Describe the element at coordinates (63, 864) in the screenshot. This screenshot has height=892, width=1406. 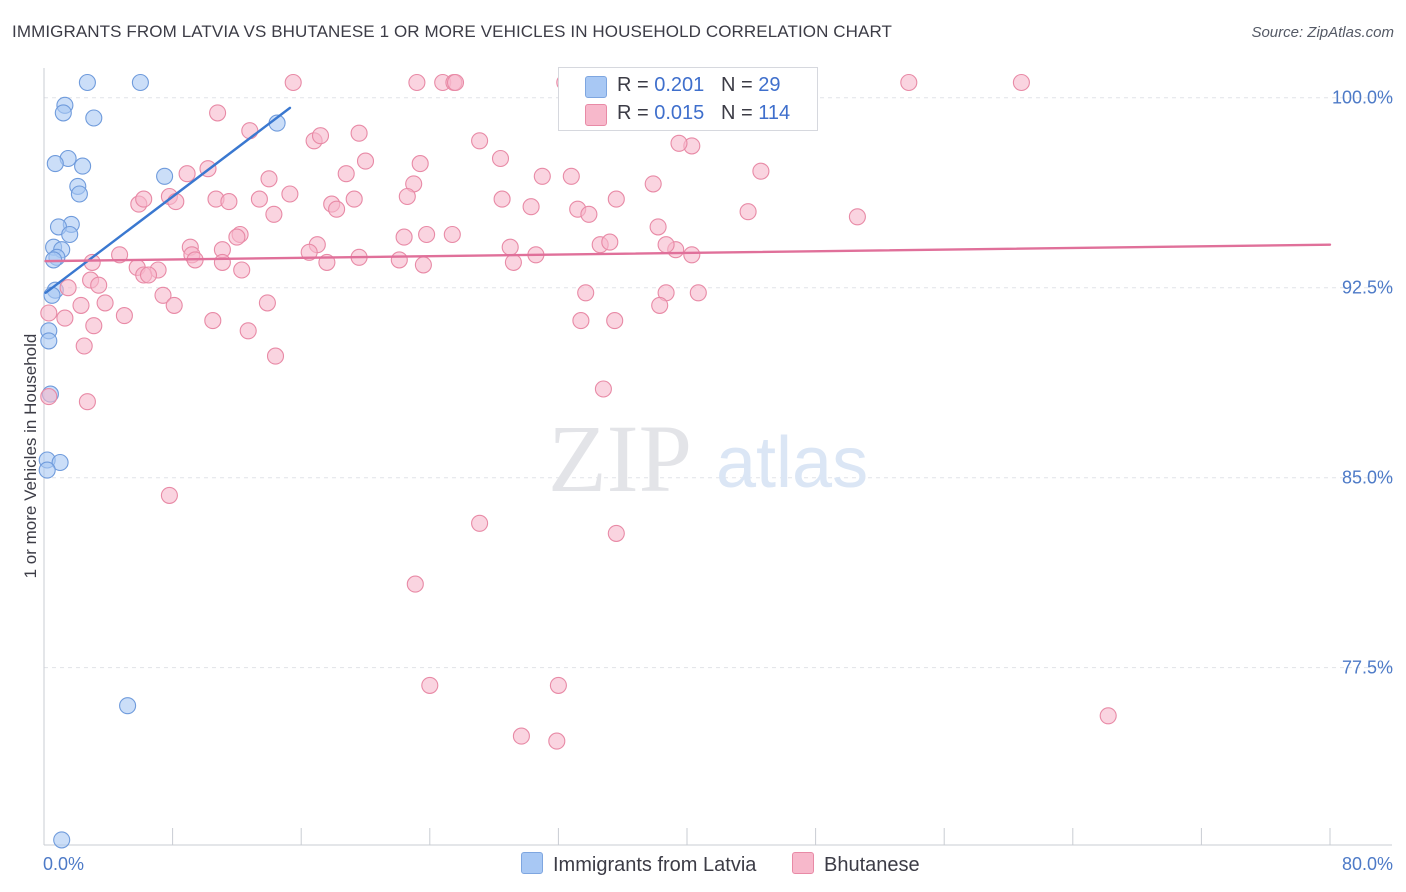
I see `x-tick-label: 0.0%` at that location.